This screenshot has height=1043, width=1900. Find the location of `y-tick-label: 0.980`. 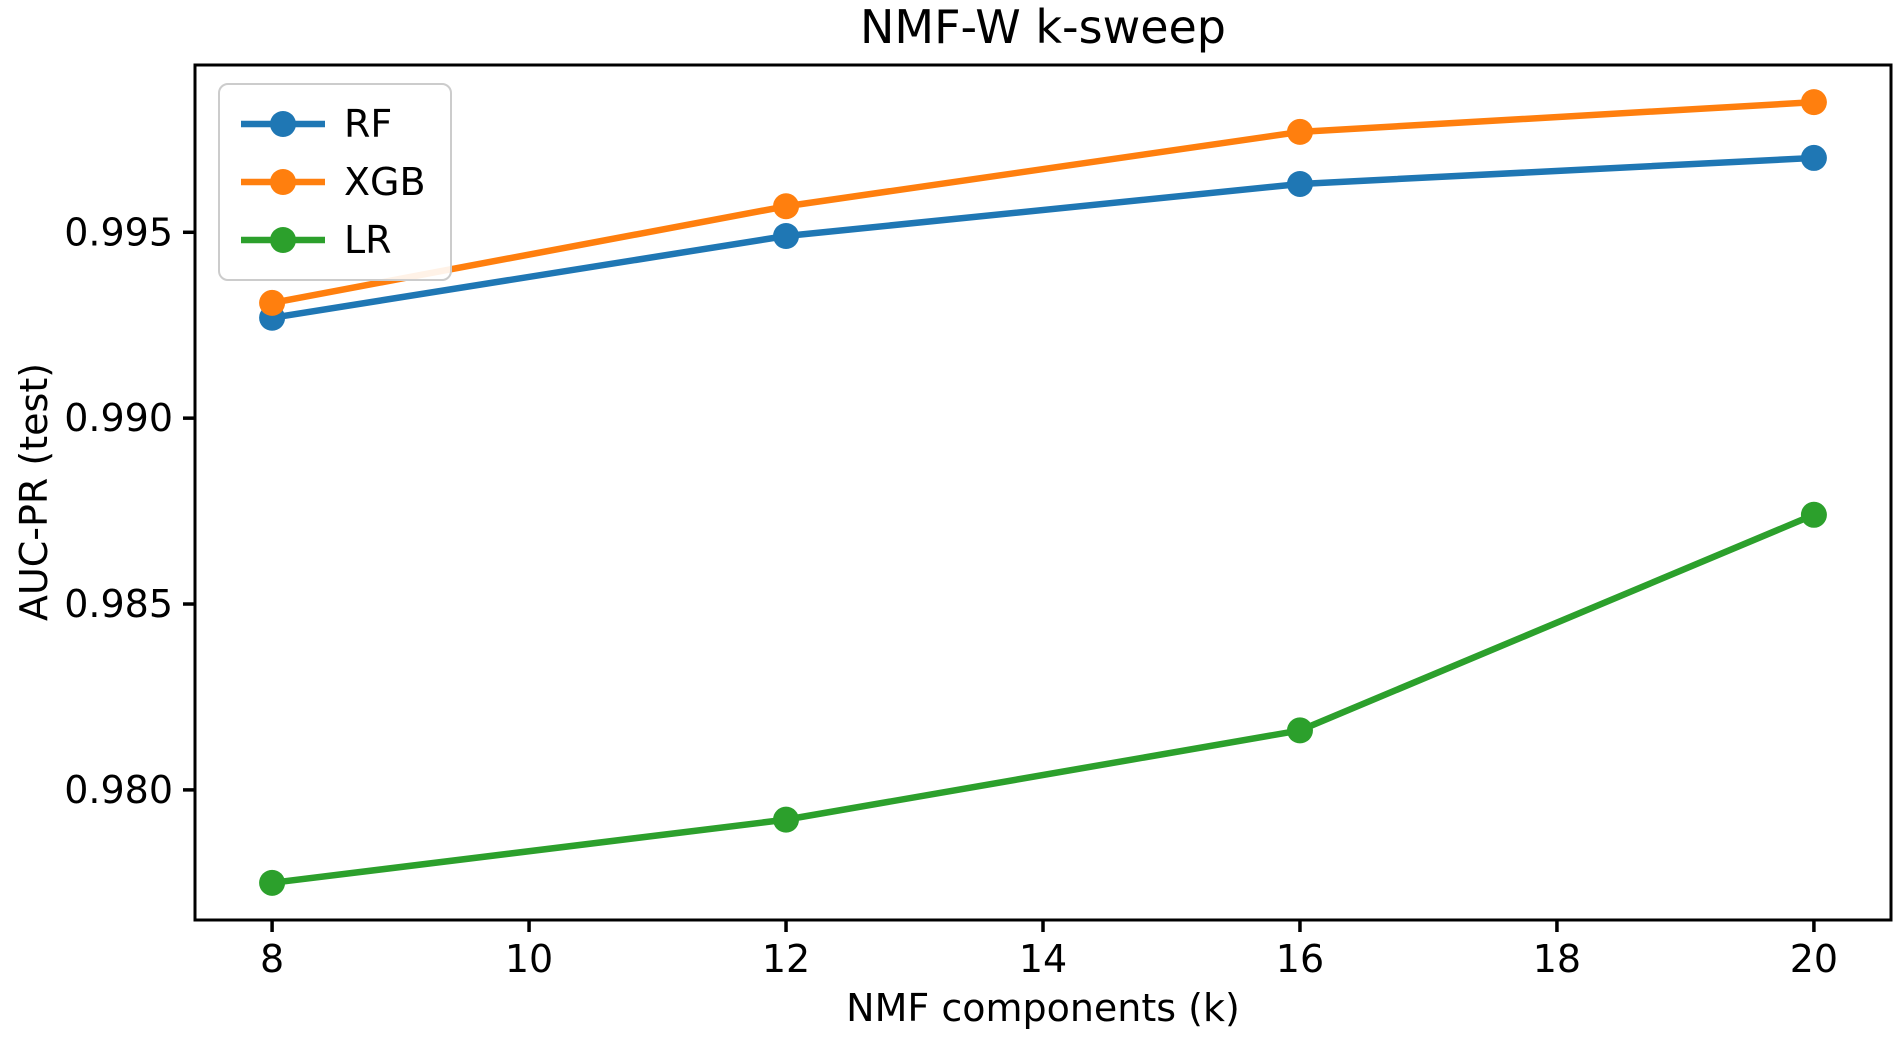

y-tick-label: 0.980 is located at coordinates (118, 790).